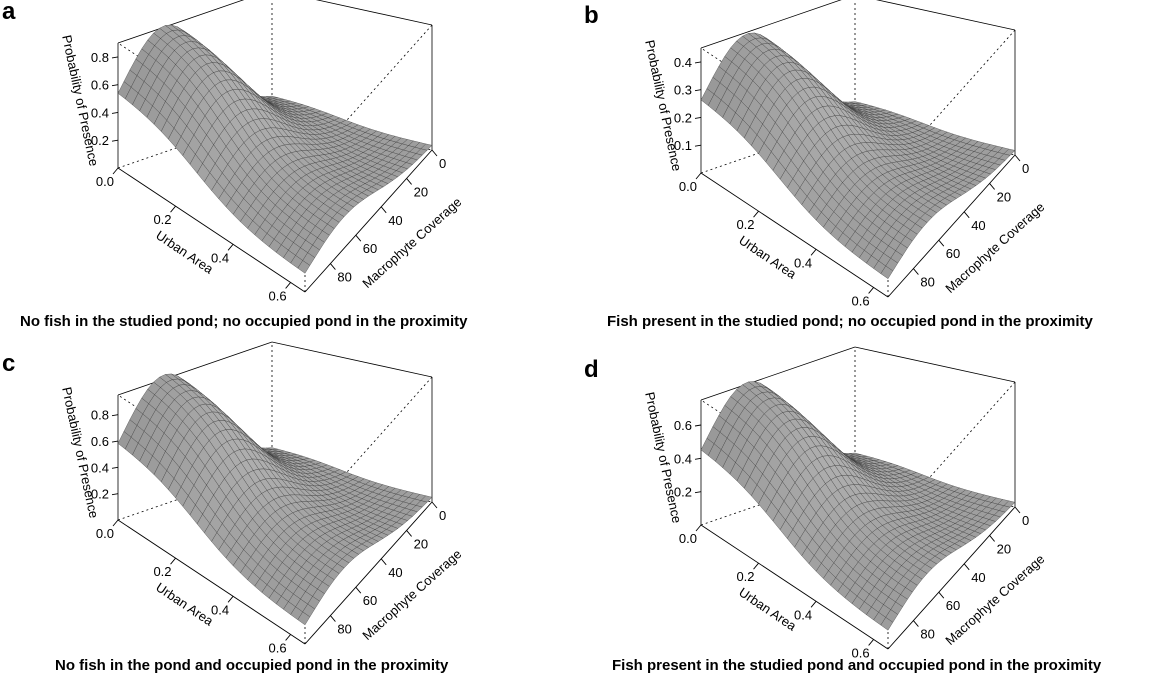  What do you see at coordinates (683, 62) in the screenshot?
I see `z-tick-label: 0.4` at bounding box center [683, 62].